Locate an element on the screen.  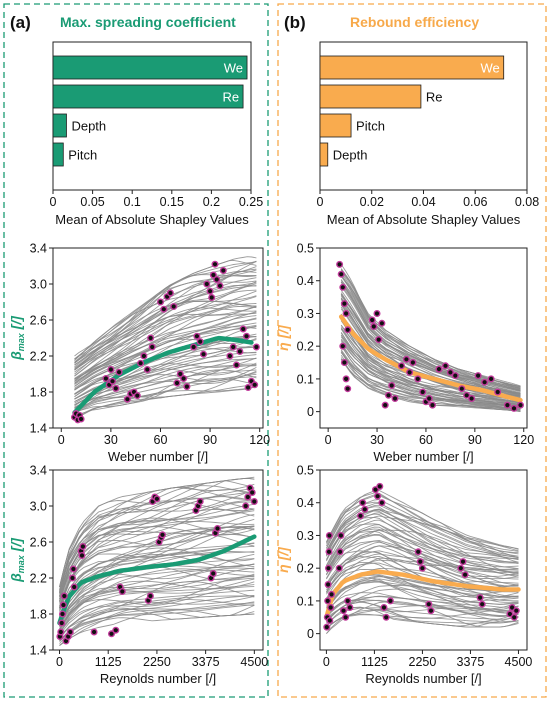
y-tick-label: 0.4 is located at coordinates (305, 503).